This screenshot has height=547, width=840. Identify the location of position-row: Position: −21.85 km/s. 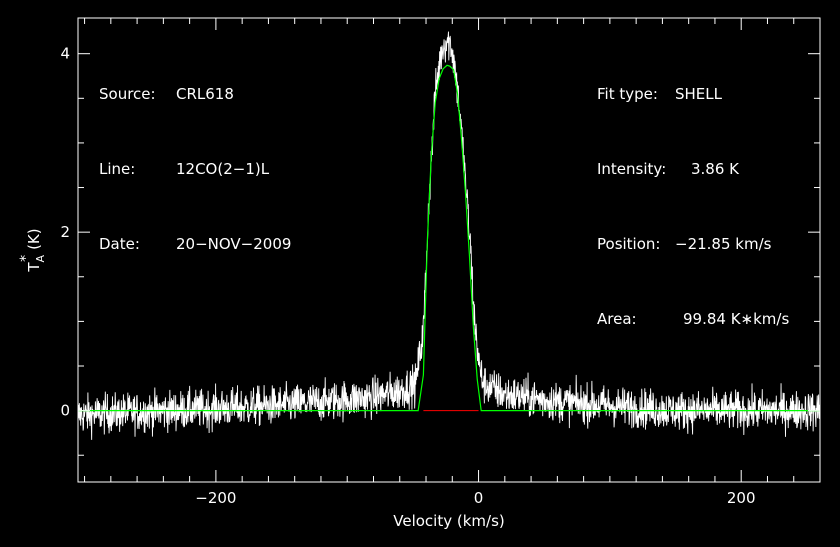
(693, 244).